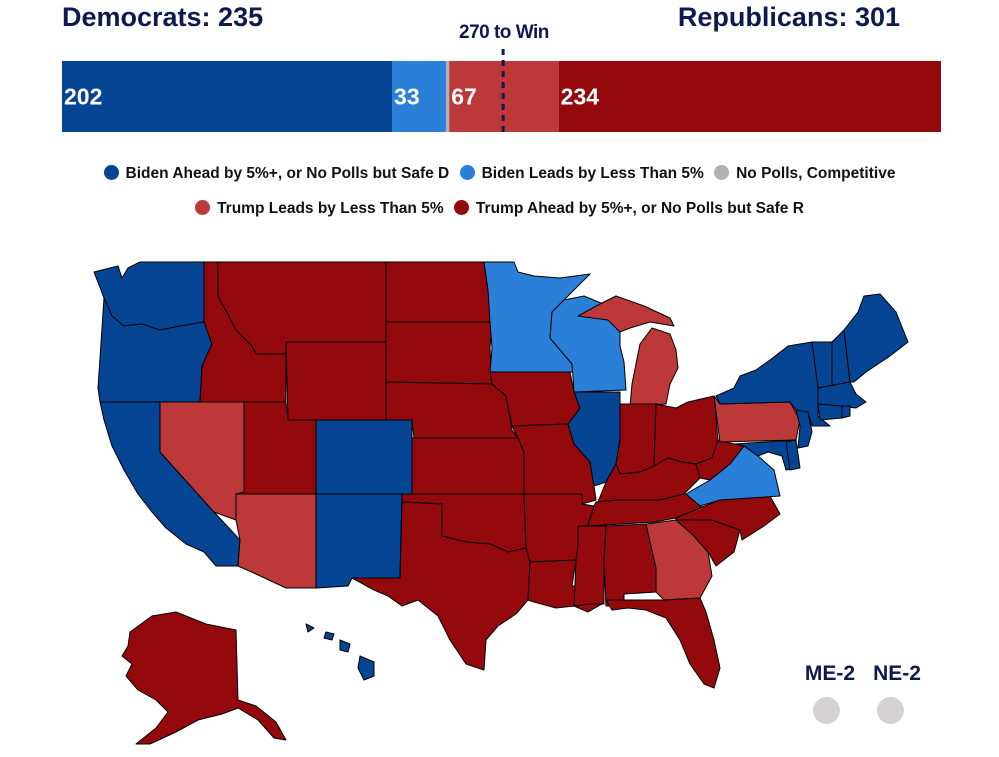  Describe the element at coordinates (890, 710) in the screenshot. I see `district-marker-ne2` at that location.